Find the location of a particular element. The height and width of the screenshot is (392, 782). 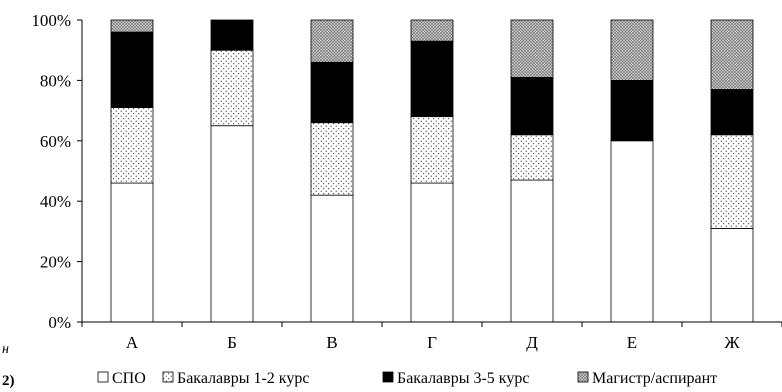

x-tick-label: В is located at coordinates (331, 342).